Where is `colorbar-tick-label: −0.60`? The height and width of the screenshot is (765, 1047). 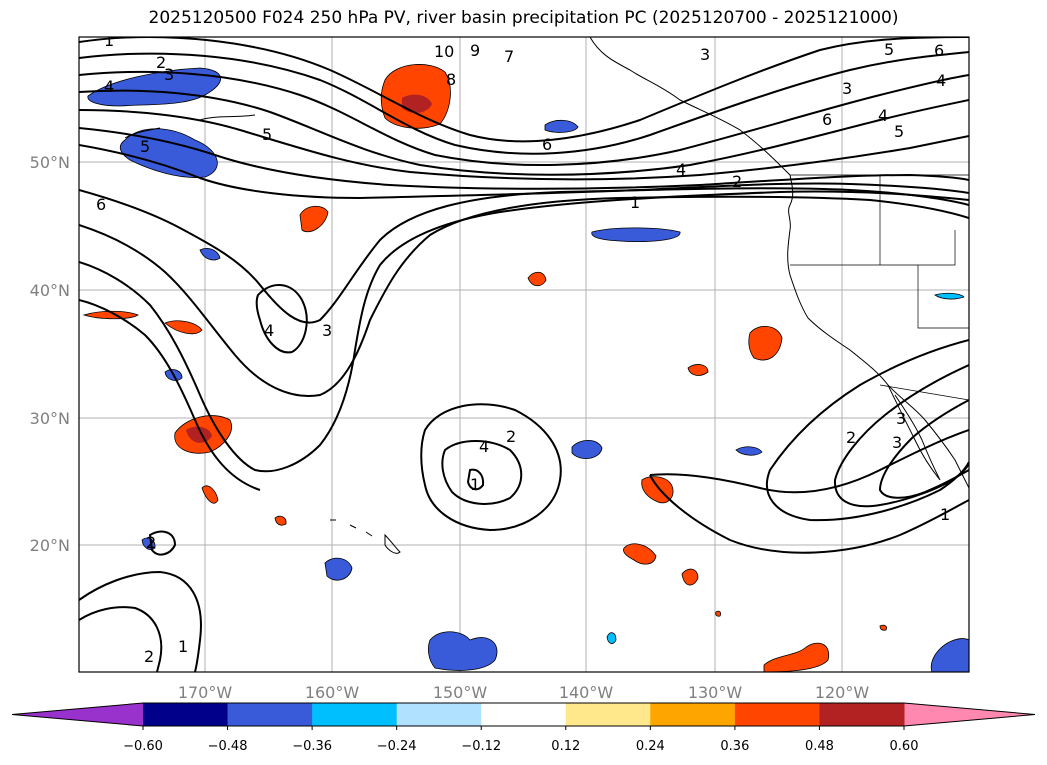 colorbar-tick-label: −0.60 is located at coordinates (143, 746).